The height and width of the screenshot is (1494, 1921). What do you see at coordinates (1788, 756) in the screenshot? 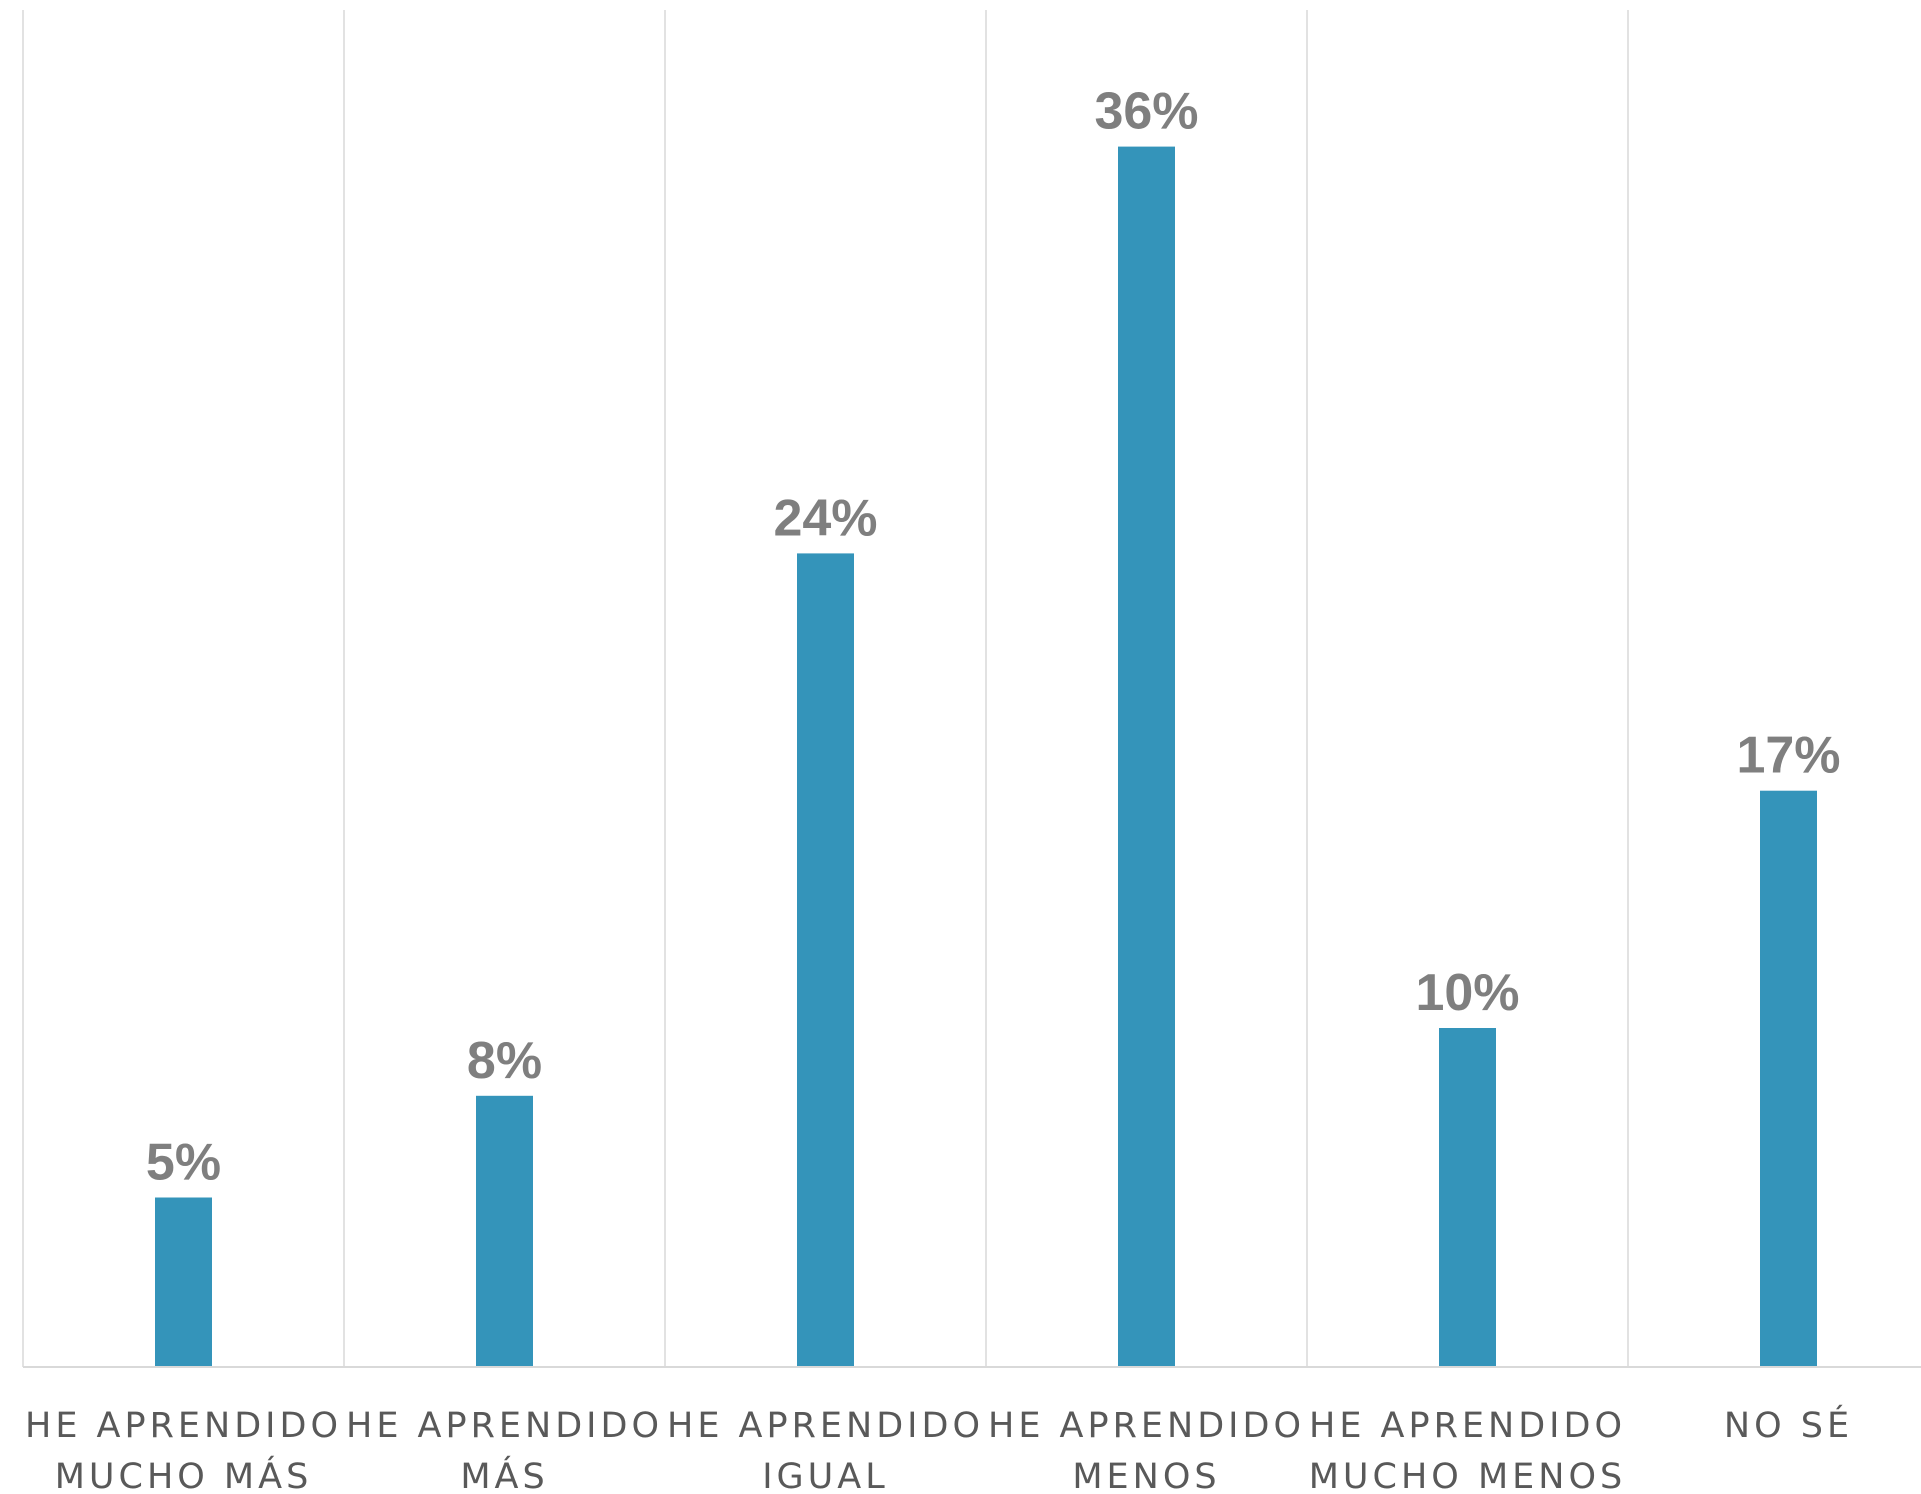
I see `data-label: 17%` at bounding box center [1788, 756].